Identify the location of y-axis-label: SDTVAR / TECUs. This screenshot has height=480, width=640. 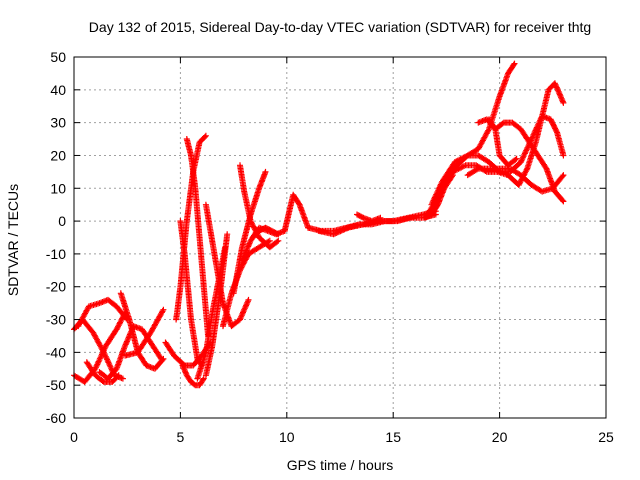
(13, 240).